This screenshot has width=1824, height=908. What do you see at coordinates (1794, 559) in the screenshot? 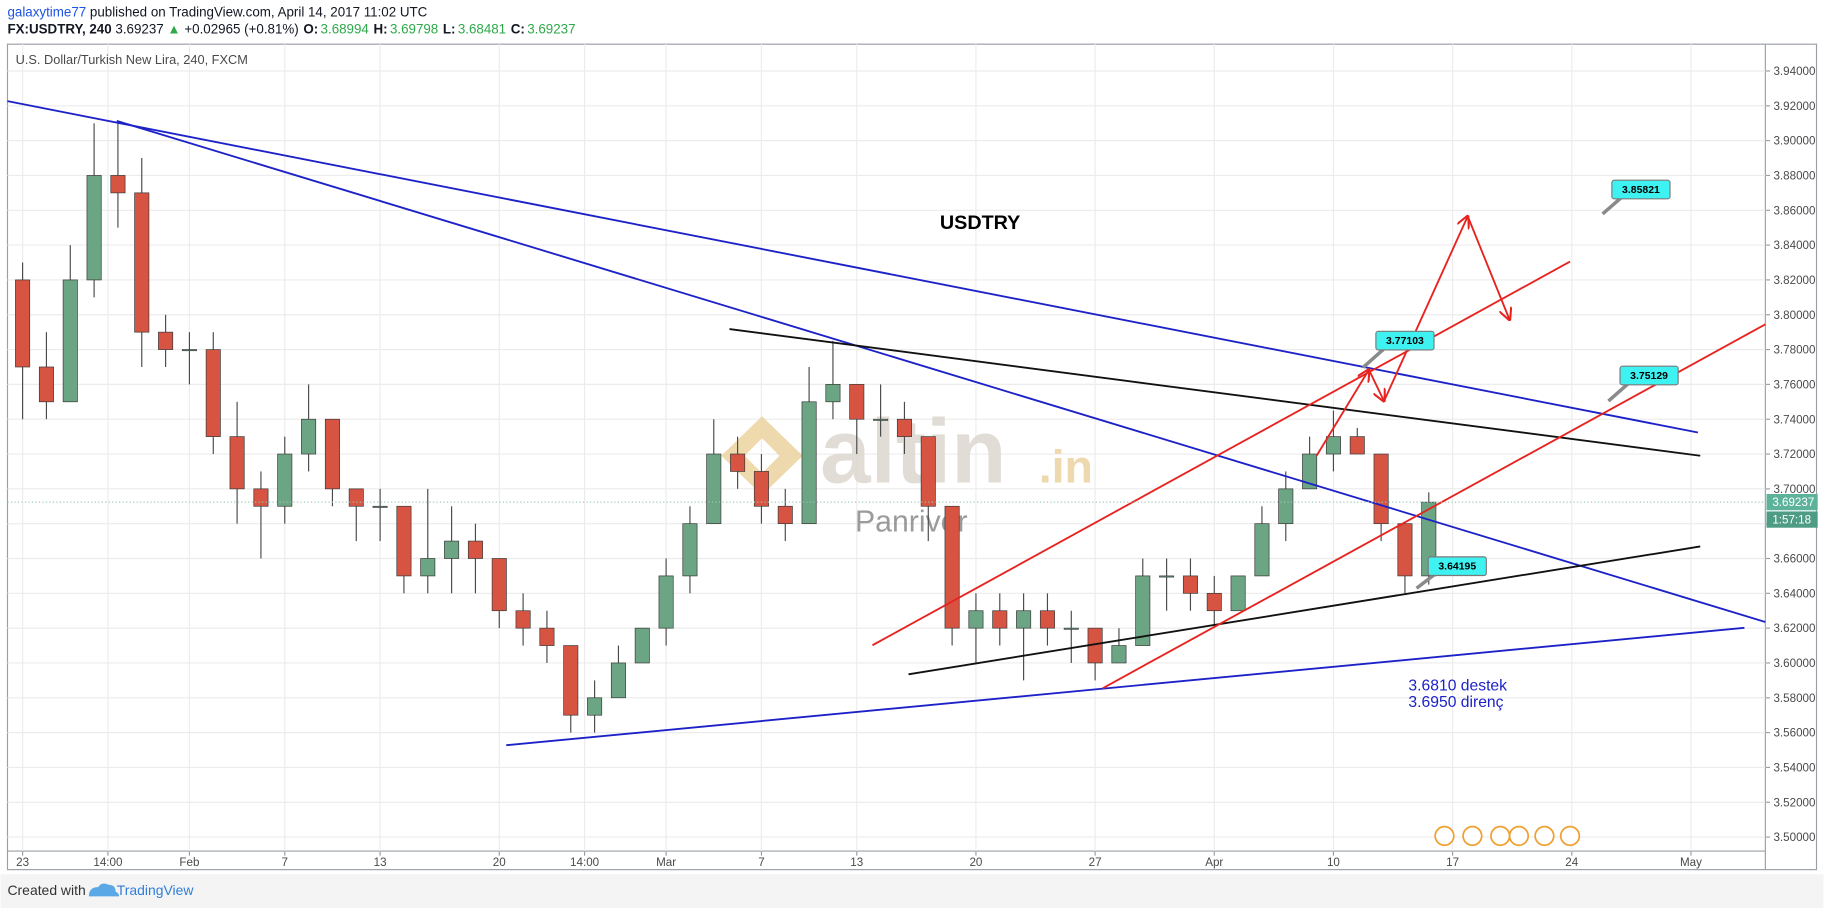
I see `y-tick-label: 3.66000` at bounding box center [1794, 559].